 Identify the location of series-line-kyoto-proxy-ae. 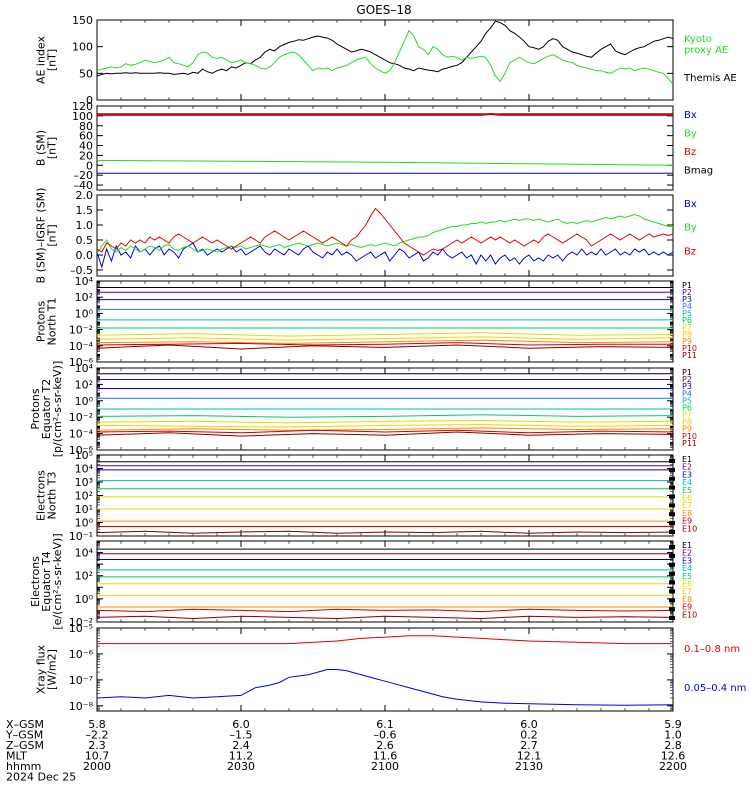
(385, 57).